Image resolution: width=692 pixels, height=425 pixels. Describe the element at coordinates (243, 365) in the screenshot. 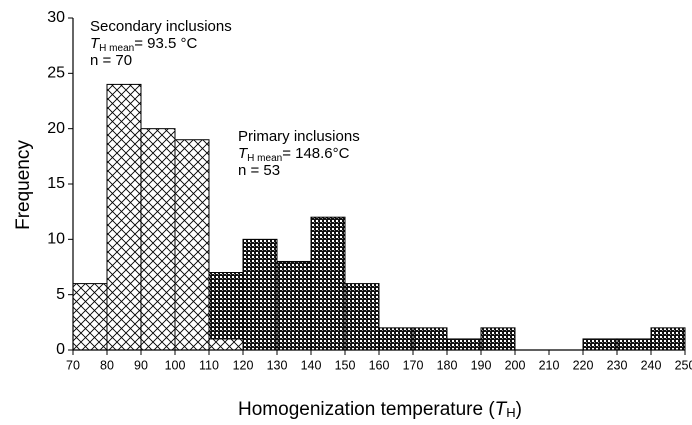

I see `x-tick-label: 120` at that location.